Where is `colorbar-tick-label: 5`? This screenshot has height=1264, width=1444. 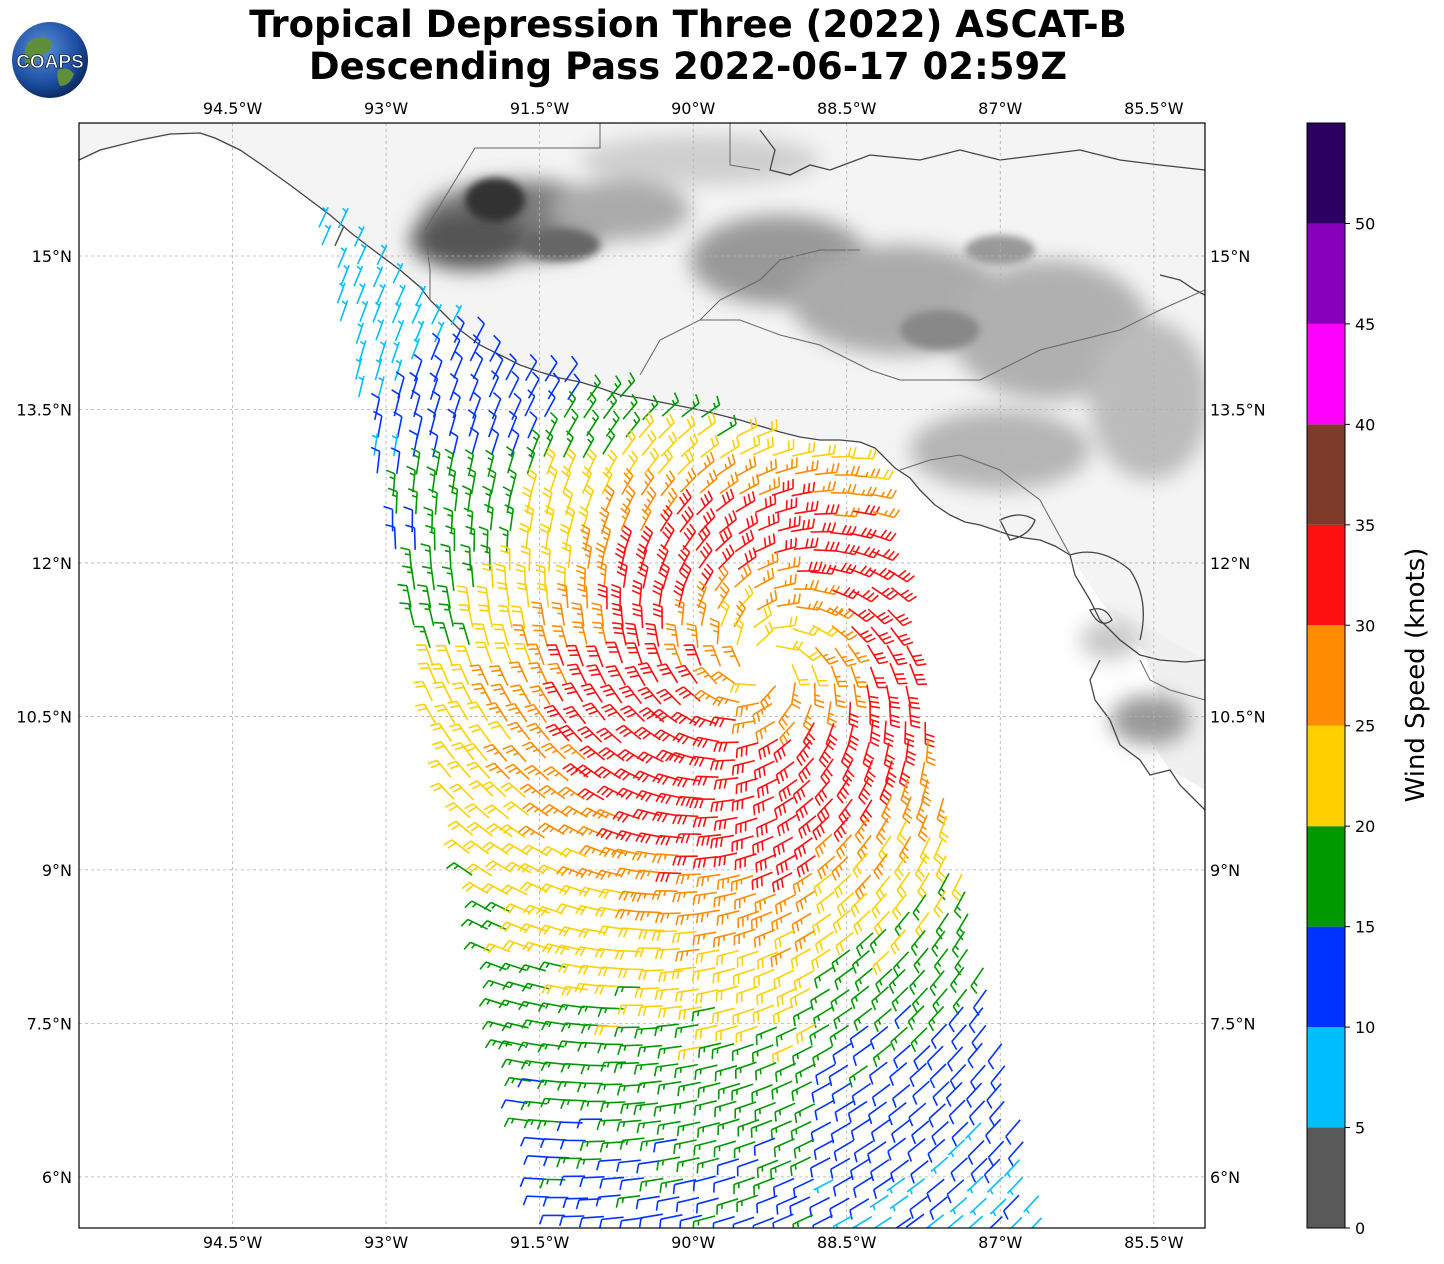 colorbar-tick-label: 5 is located at coordinates (1360, 1128).